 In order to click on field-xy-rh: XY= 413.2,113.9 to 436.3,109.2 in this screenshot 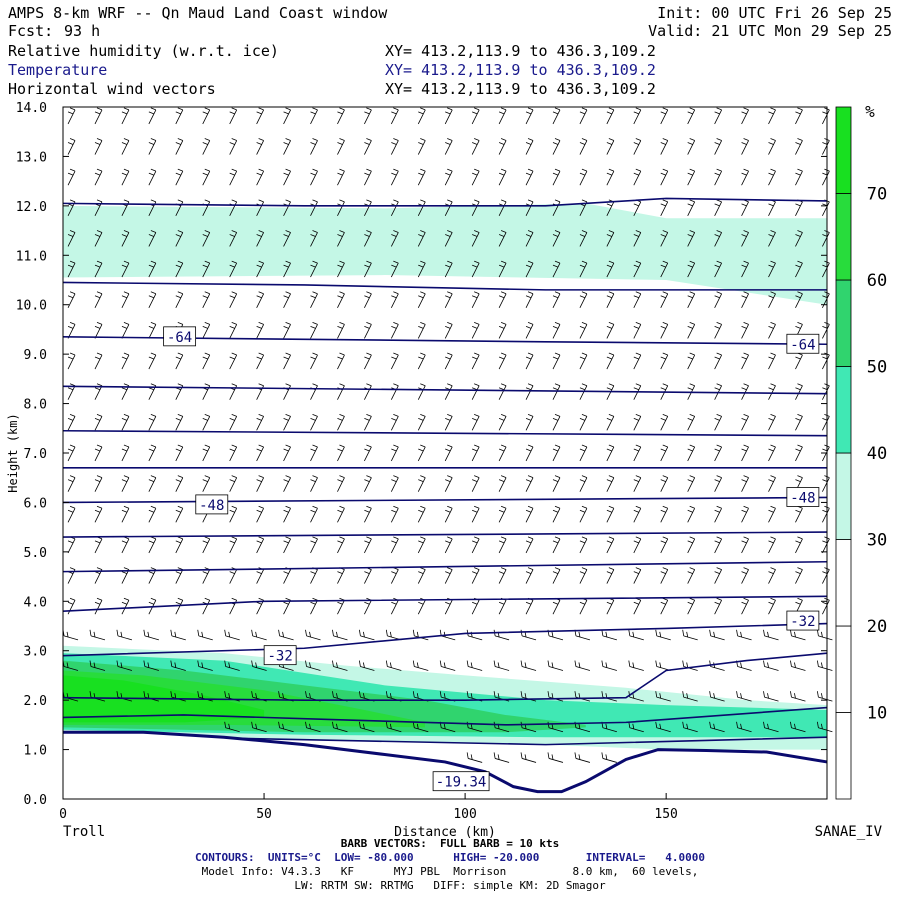, I will do `click(520, 51)`.